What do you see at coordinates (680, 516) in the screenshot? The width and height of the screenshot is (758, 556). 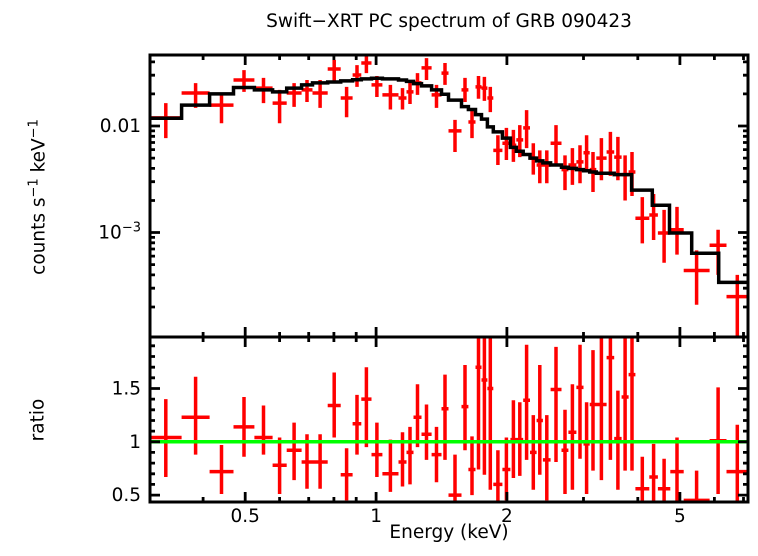 I see `x-tick-label: 5` at bounding box center [680, 516].